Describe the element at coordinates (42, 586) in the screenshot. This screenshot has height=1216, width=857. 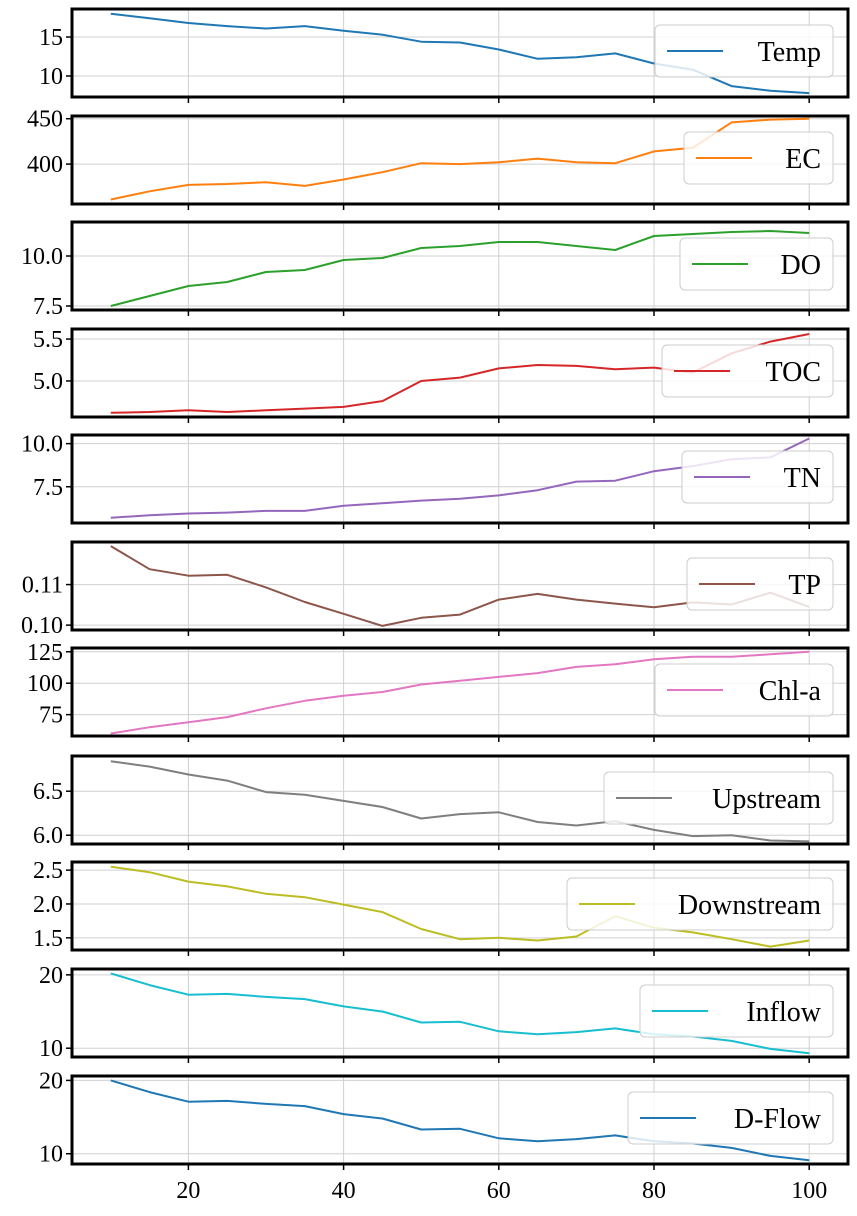
I see `y-tick-label: 0.11` at that location.